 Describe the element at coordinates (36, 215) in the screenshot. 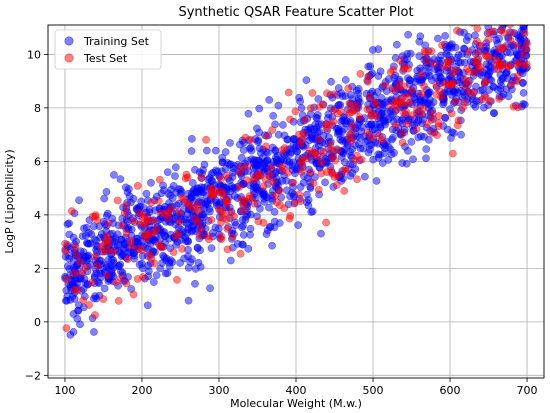

I see `y-axis-ticks: −2 0 2 4 6 8 10` at that location.